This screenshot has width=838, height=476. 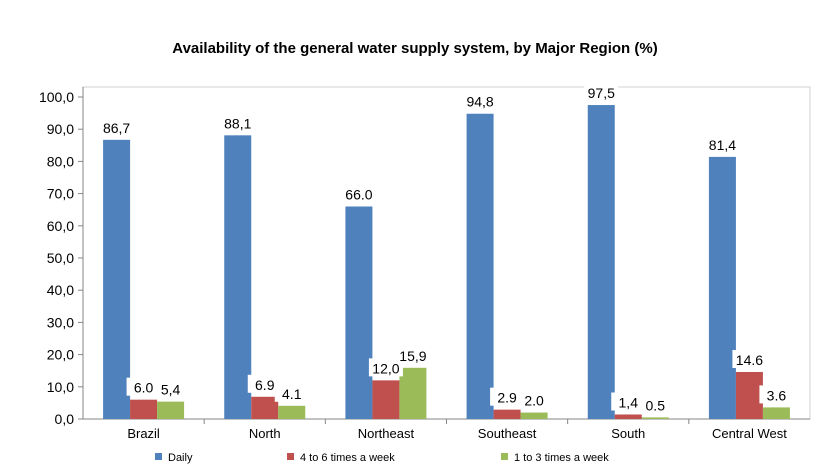 What do you see at coordinates (60, 258) in the screenshot?
I see `y-tick-label: 50,0` at bounding box center [60, 258].